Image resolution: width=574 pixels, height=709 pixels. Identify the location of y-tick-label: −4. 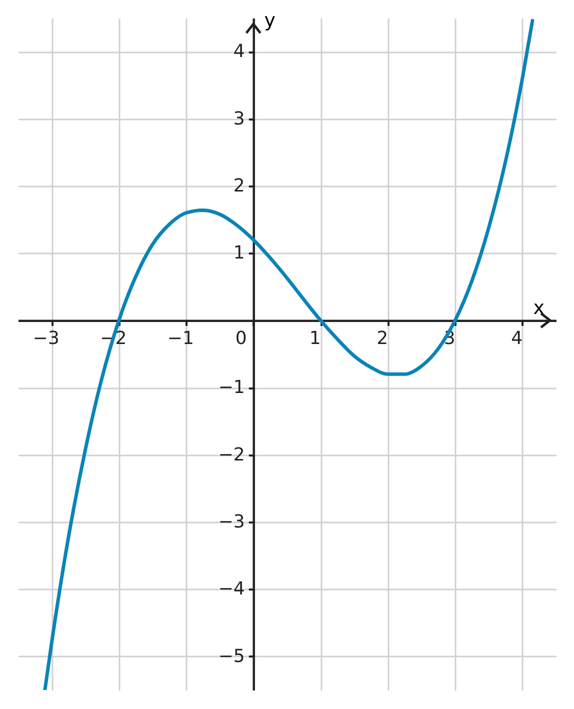
(231, 589).